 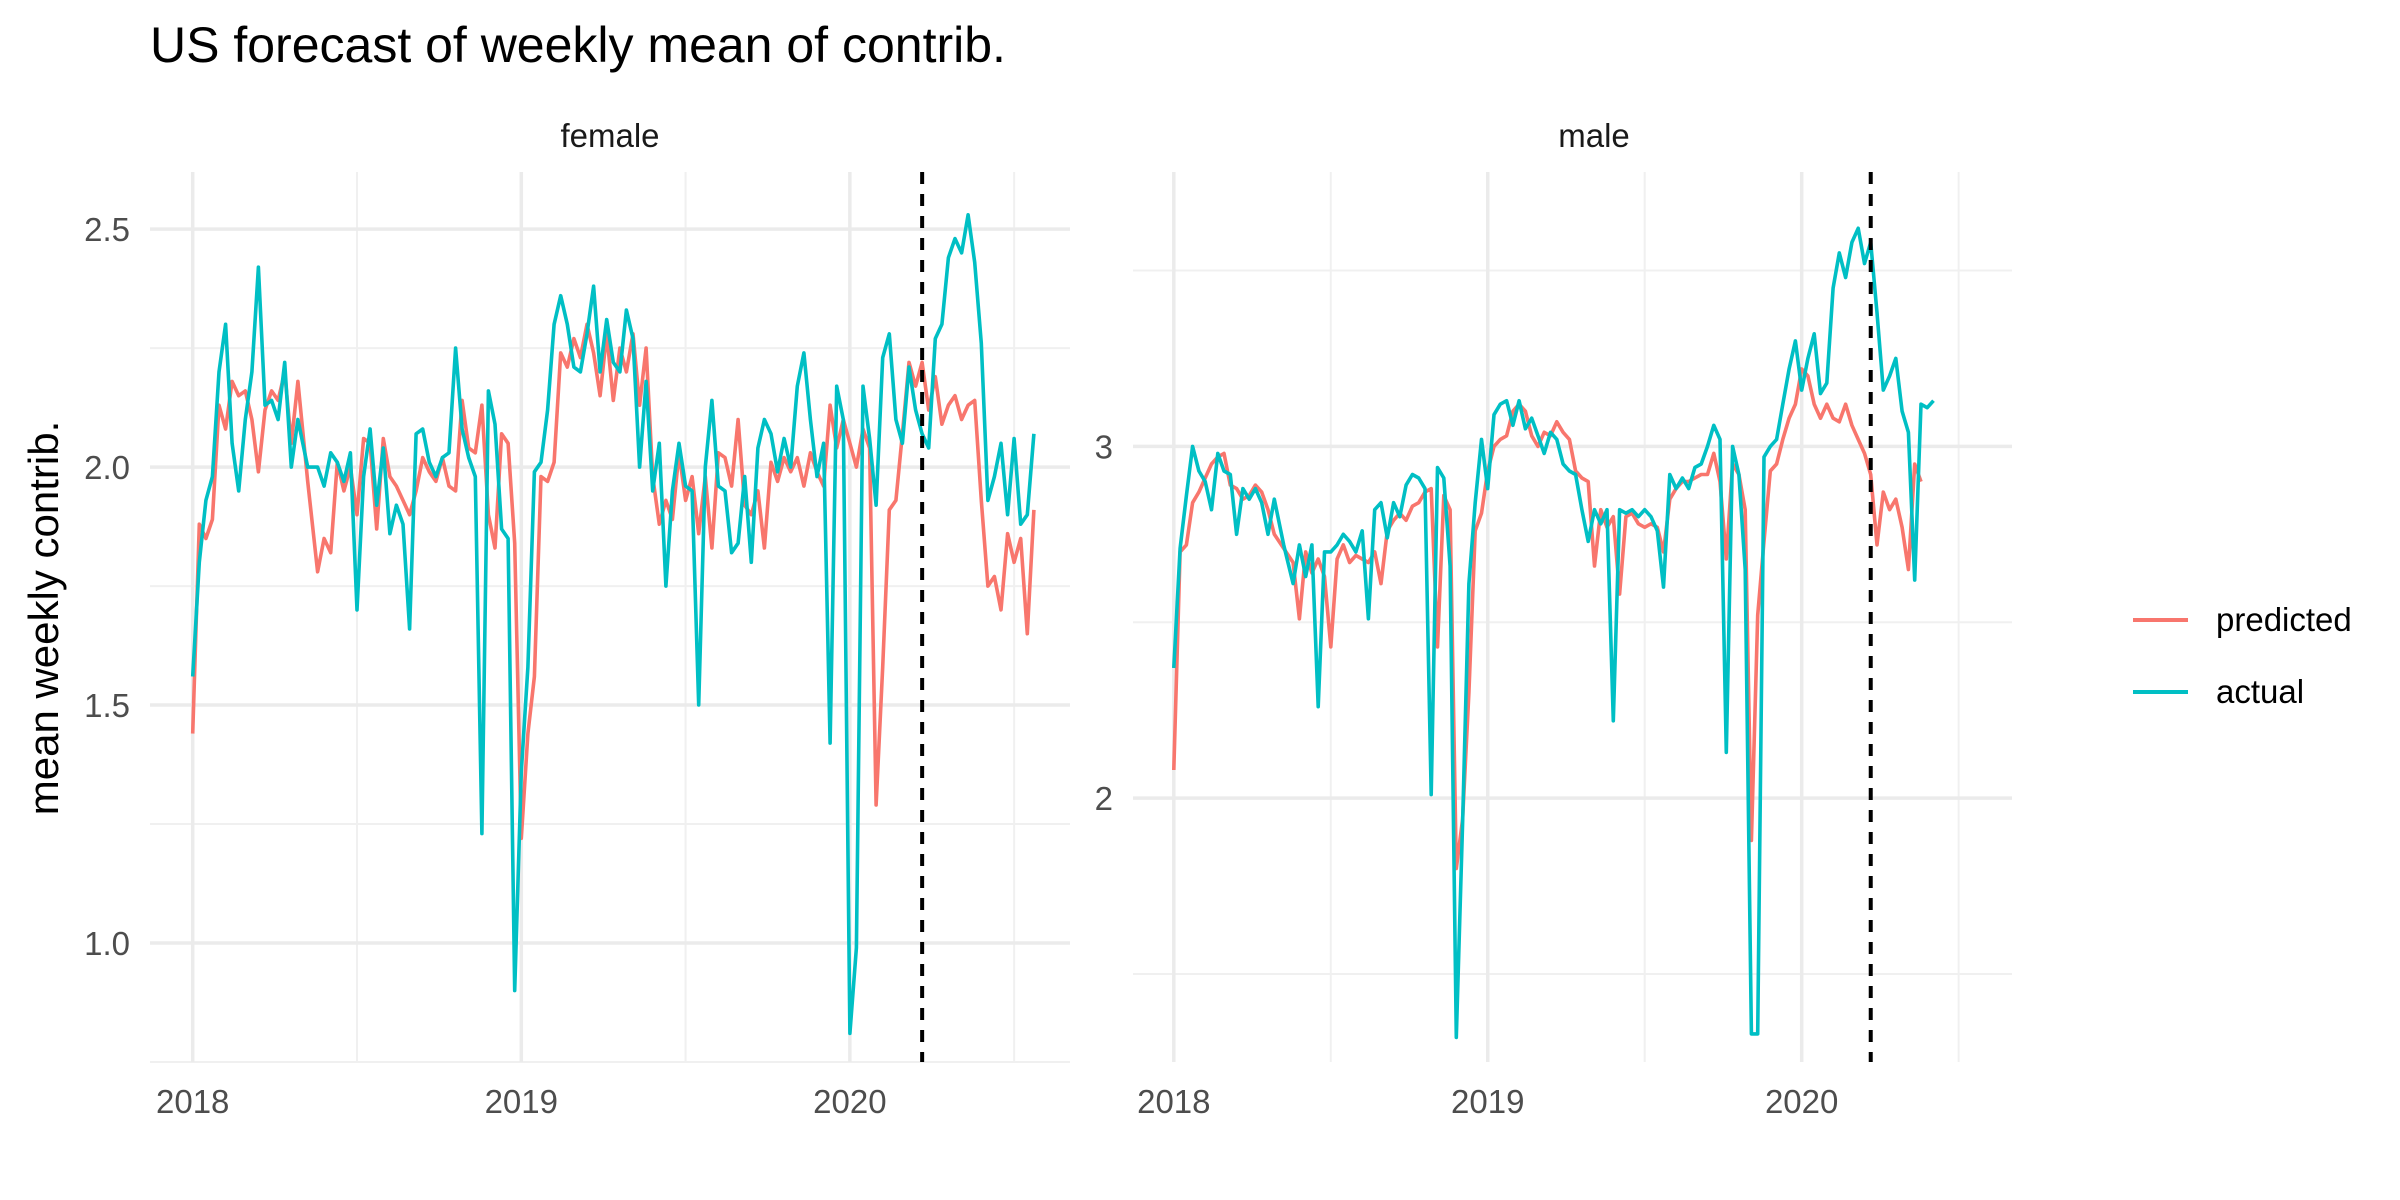 What do you see at coordinates (1104, 798) in the screenshot?
I see `y-tick-label: 2` at bounding box center [1104, 798].